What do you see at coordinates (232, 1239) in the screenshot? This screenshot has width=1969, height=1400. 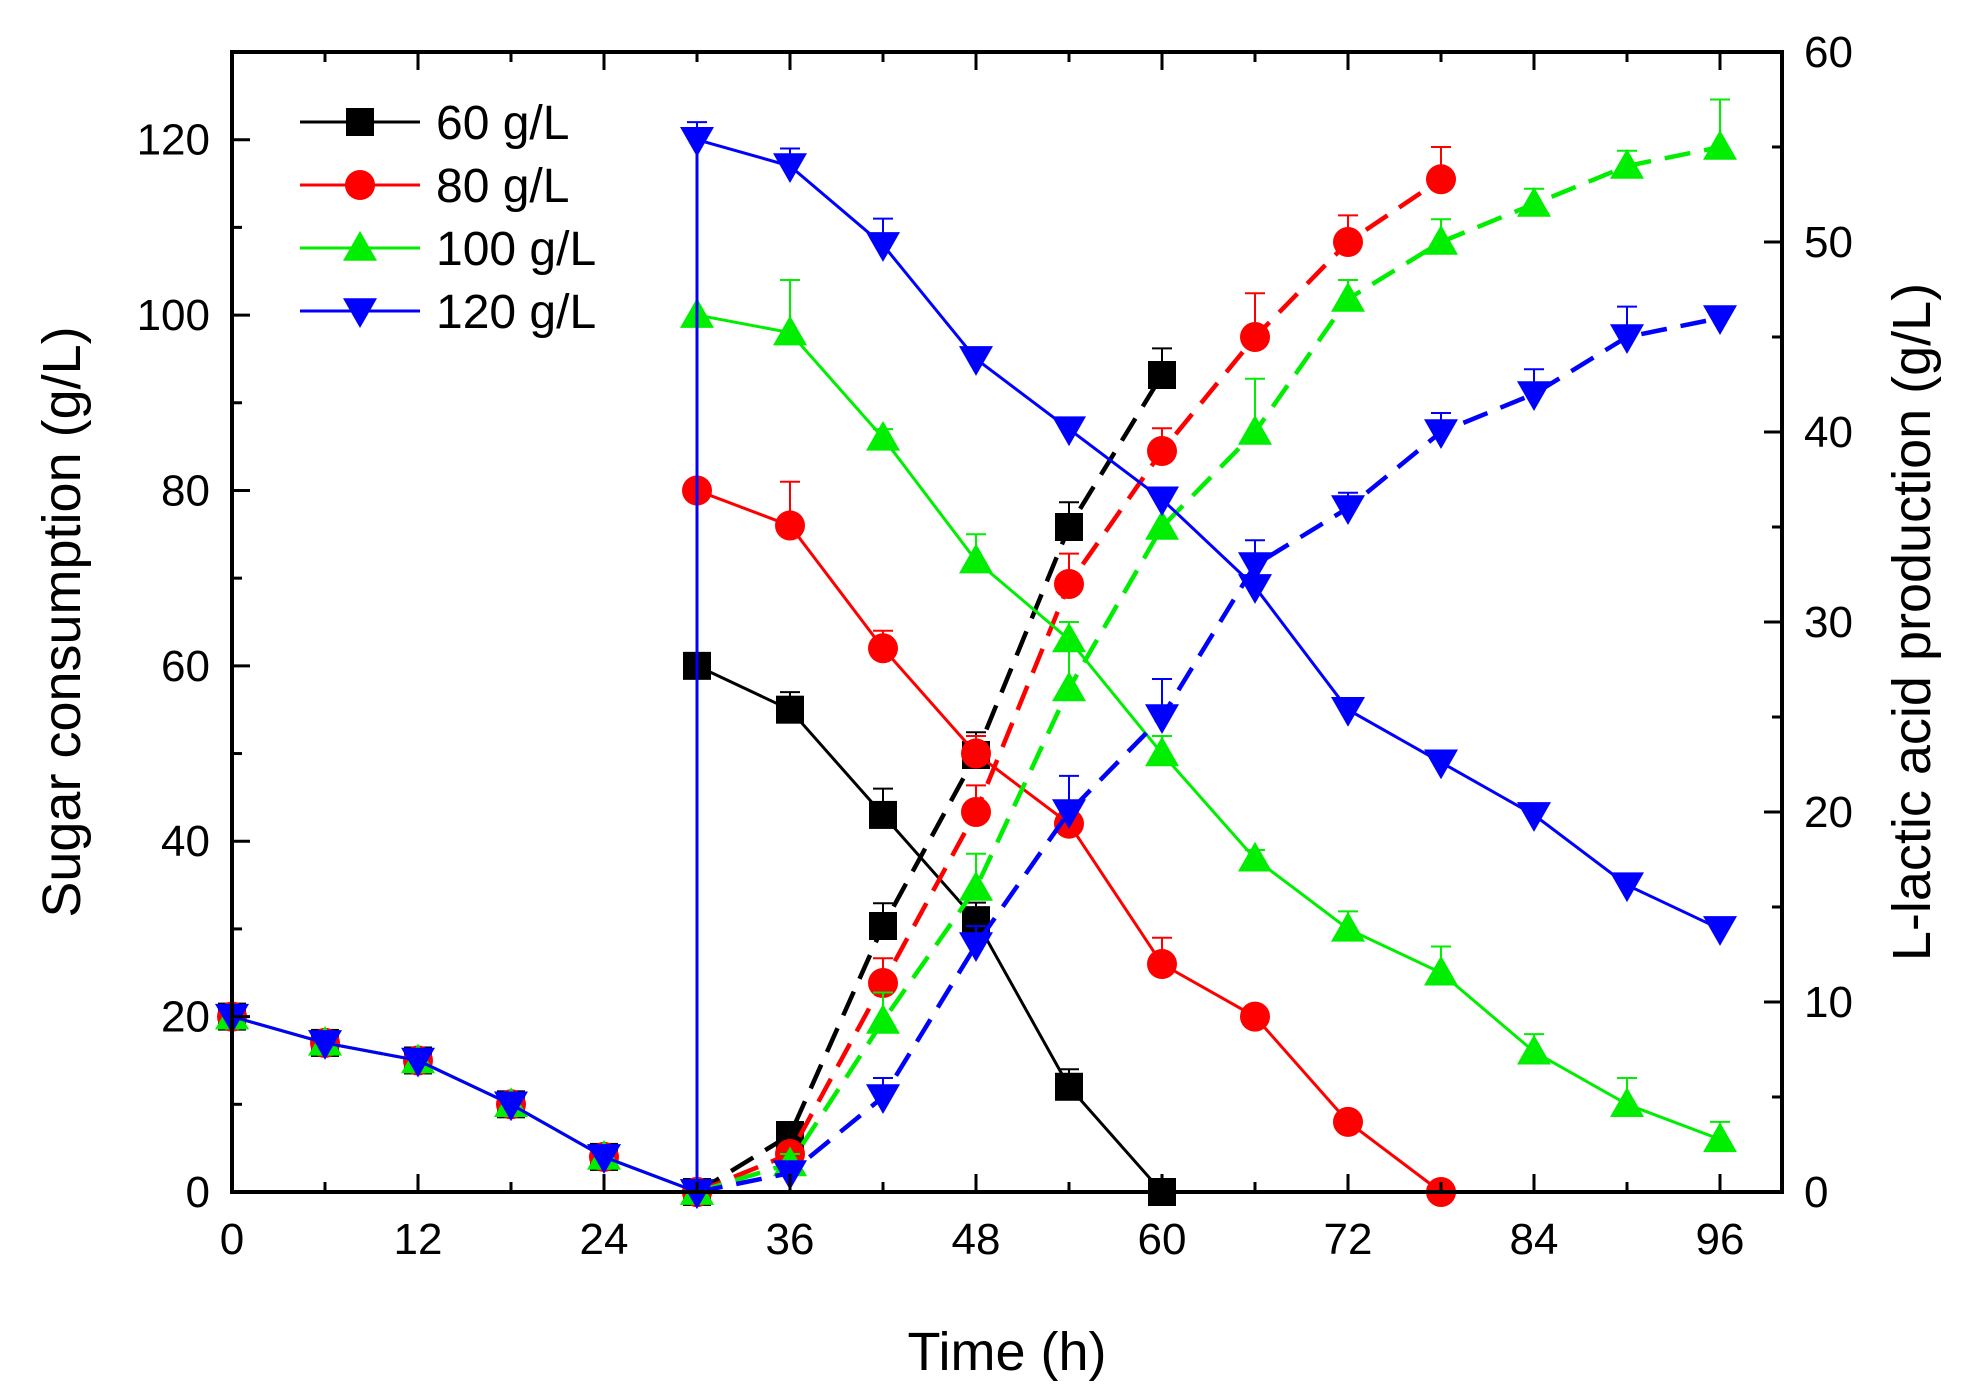 I see `x-tick-label: 0` at bounding box center [232, 1239].